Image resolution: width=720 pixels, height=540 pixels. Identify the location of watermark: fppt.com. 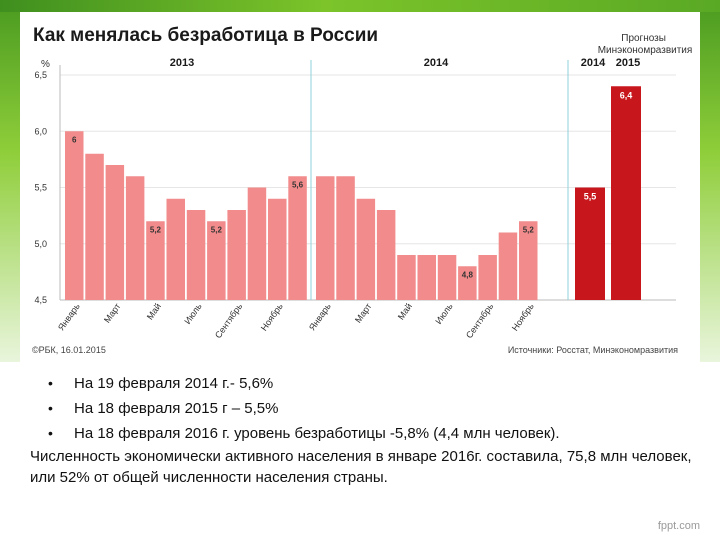
(678, 526).